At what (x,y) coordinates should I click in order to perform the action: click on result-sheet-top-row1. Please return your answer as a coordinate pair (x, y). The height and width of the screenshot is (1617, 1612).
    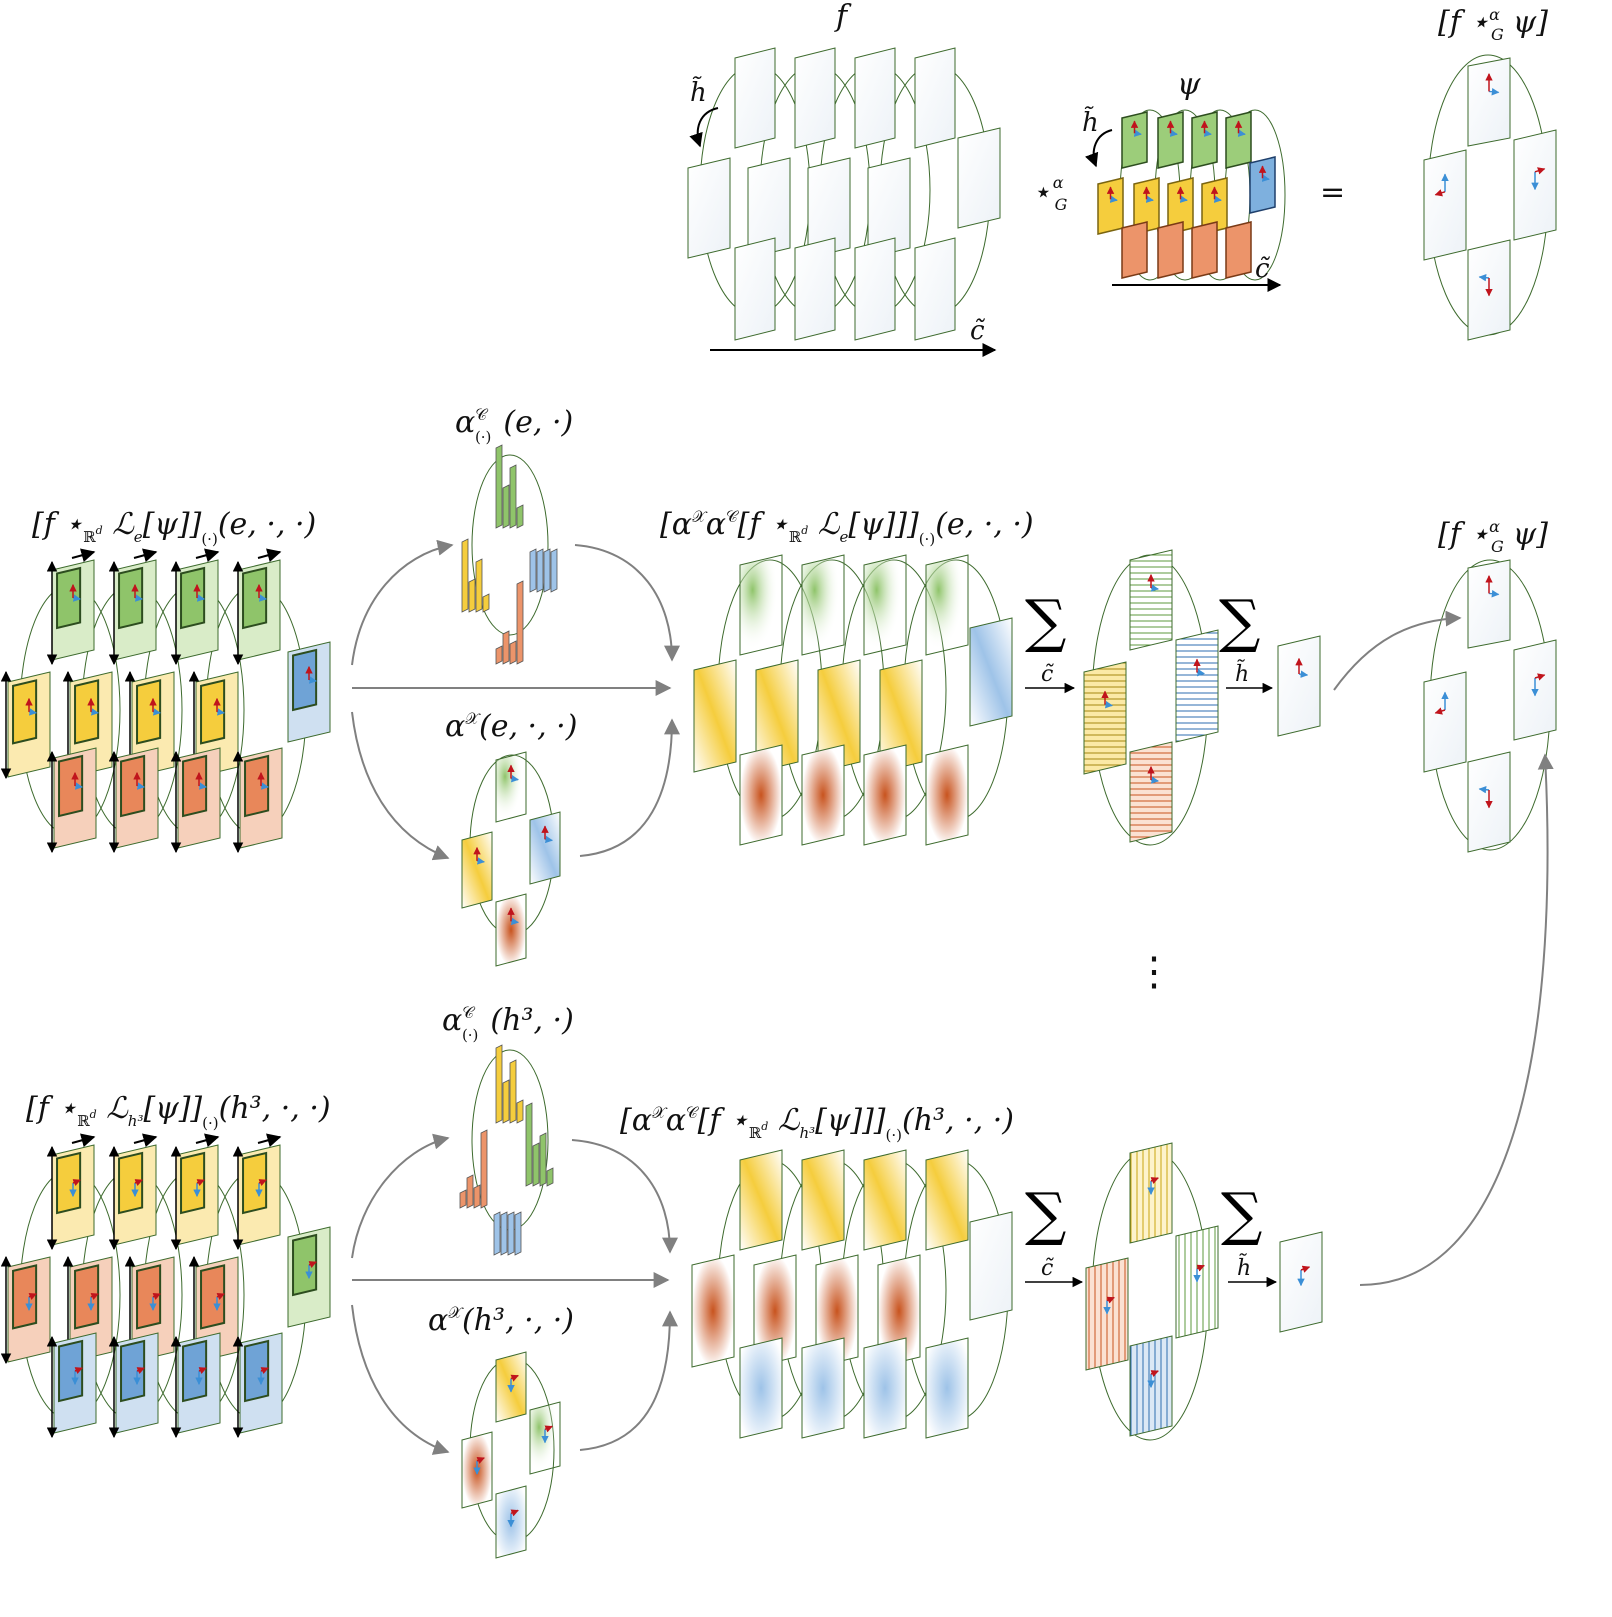
    Looking at the image, I should click on (761, 605).